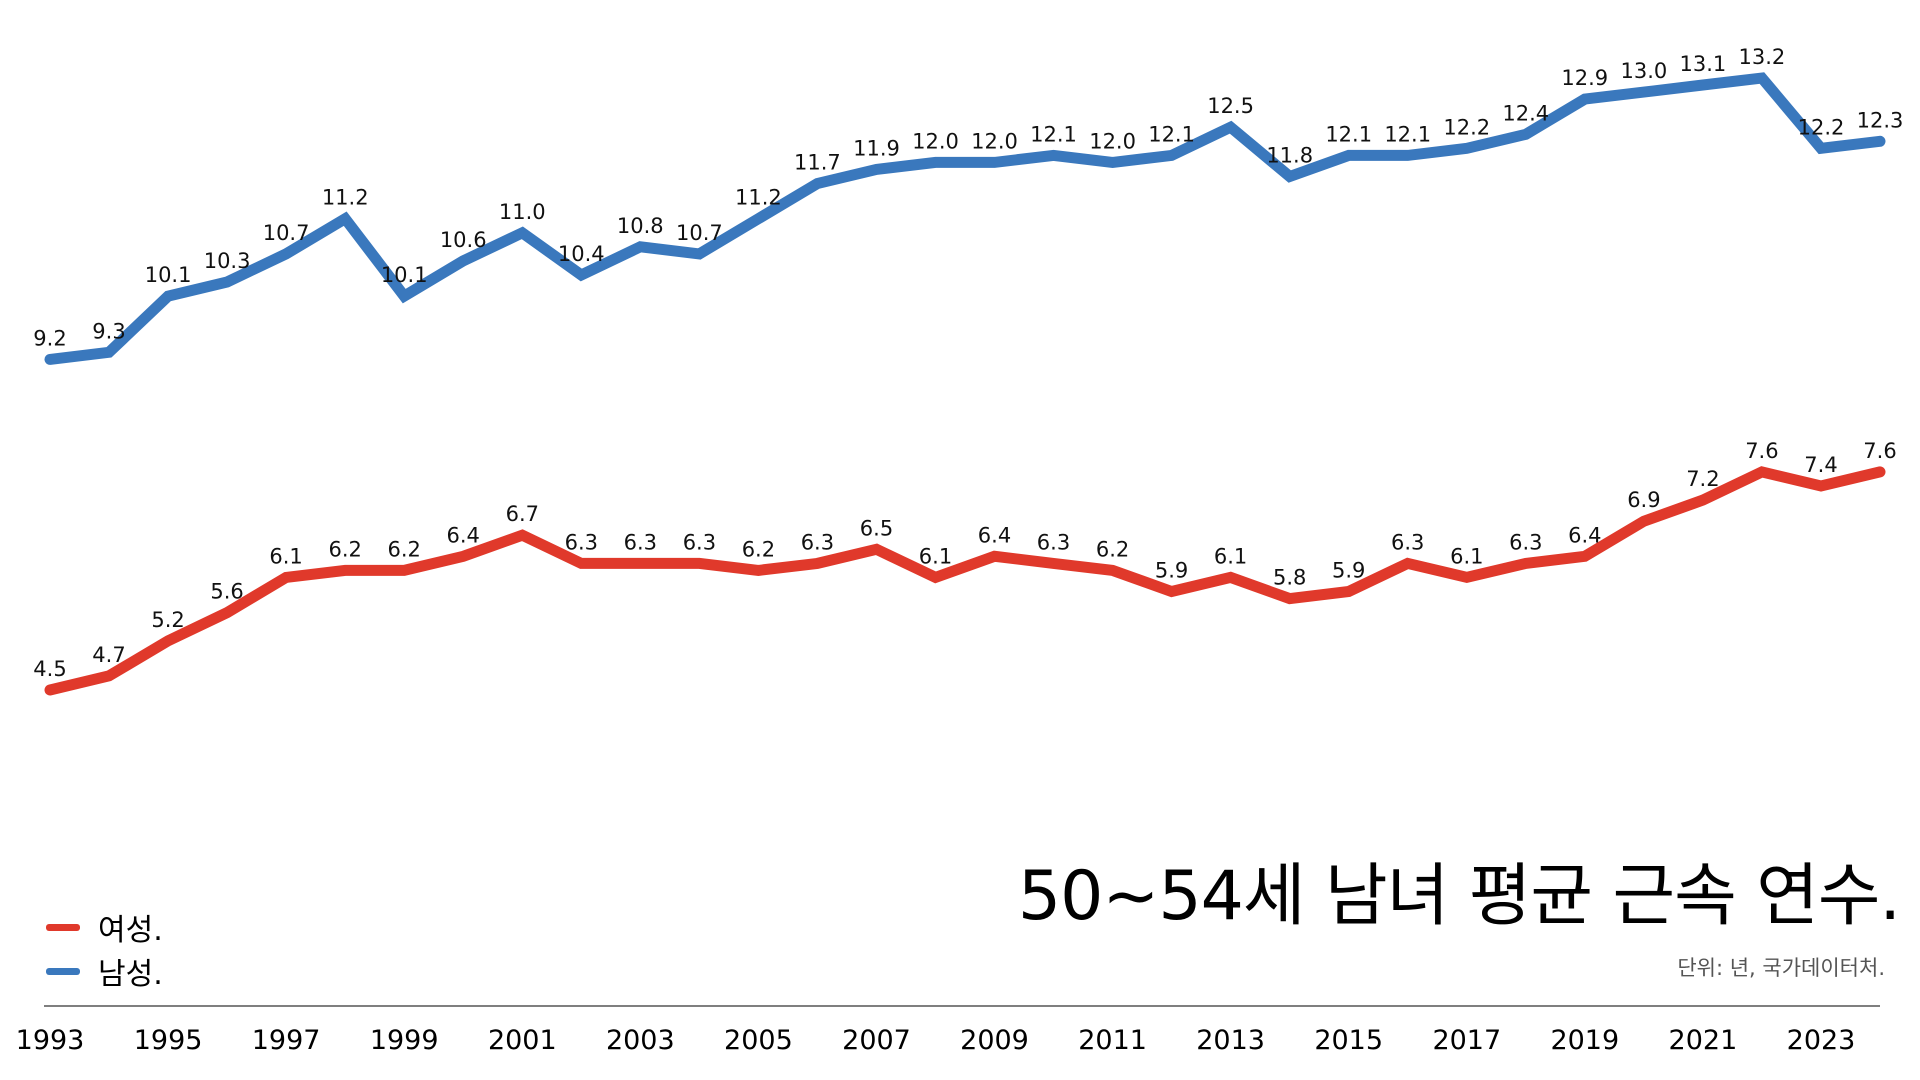 Image resolution: width=1920 pixels, height=1080 pixels. I want to click on x-tick-label-1999: 1999, so click(404, 1040).